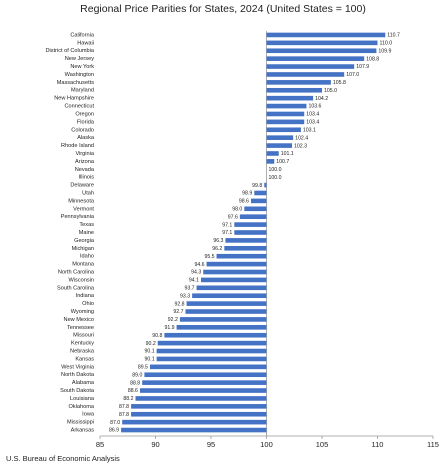  What do you see at coordinates (85, 162) in the screenshot?
I see `y-tick-label: Arizona` at bounding box center [85, 162].